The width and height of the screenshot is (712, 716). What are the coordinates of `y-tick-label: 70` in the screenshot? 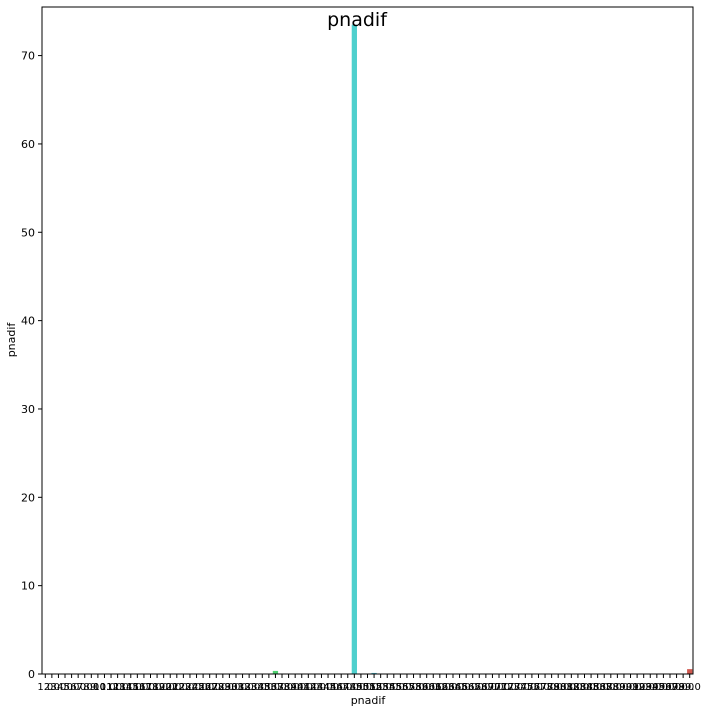 It's located at (28, 56).